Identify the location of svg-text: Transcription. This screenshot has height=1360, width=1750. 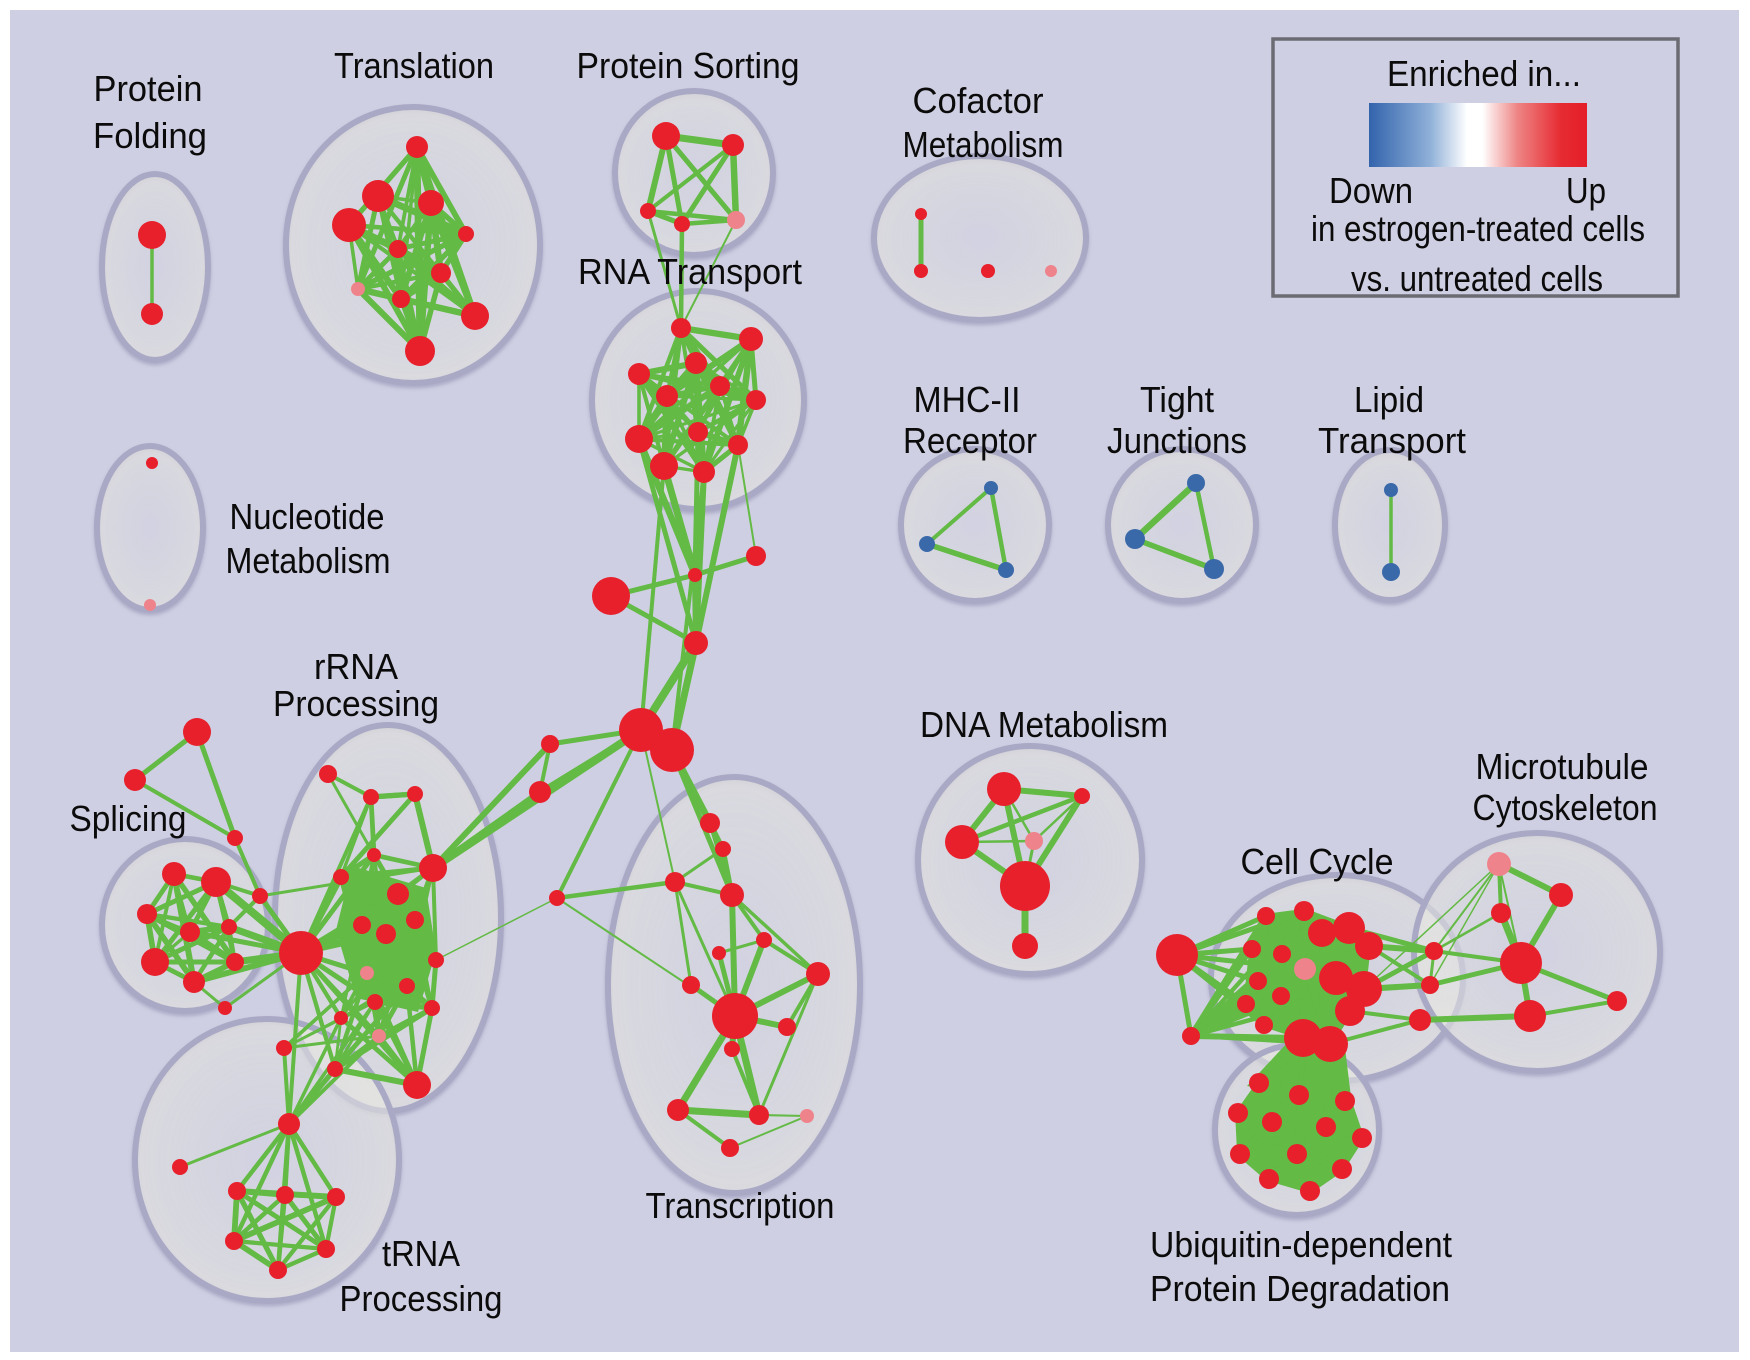
(740, 1205).